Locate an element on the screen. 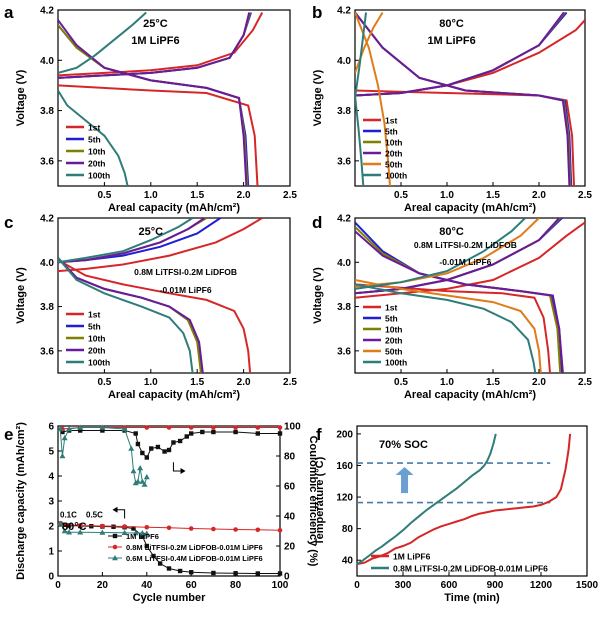 This screenshot has height=620, width=600. legend-label: 1st is located at coordinates (94, 128).